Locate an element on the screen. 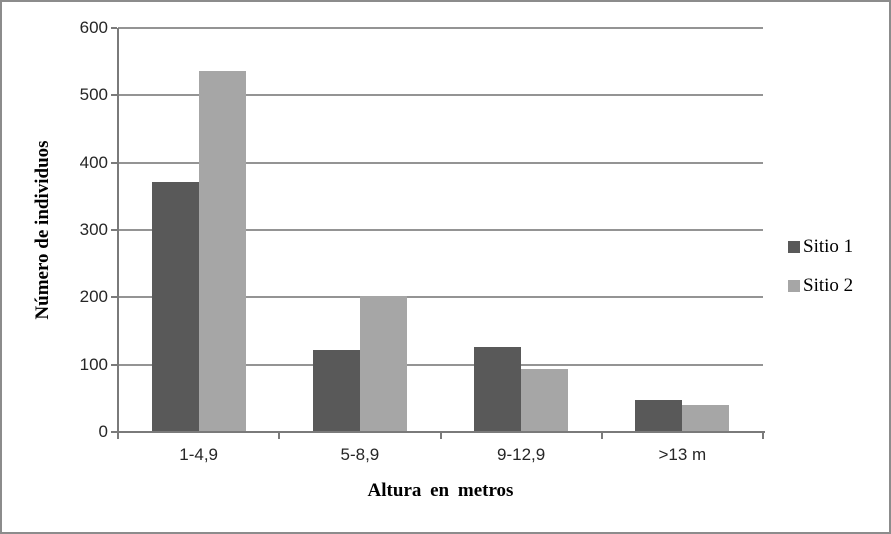  legend: Sitio 1 Sitio 2 is located at coordinates (820, 274).